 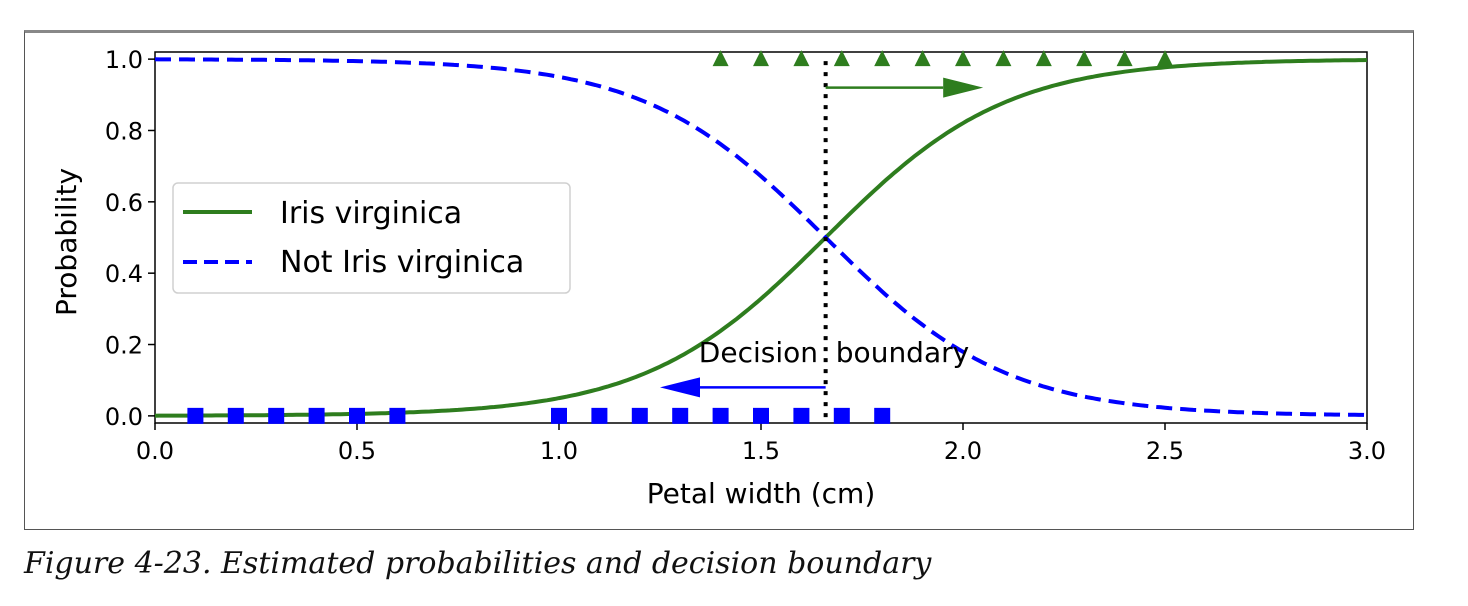 I want to click on x-tick-label: 0.0, so click(x=155, y=451).